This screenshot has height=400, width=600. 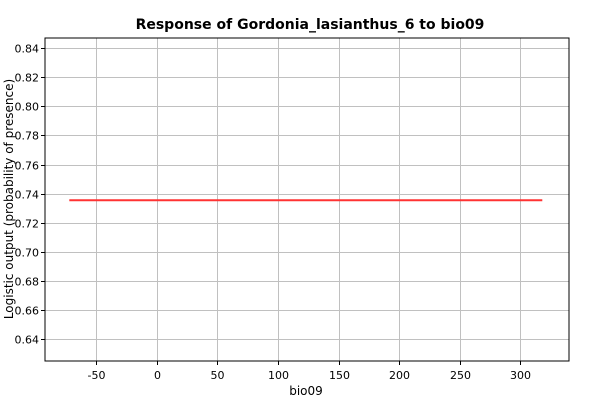 What do you see at coordinates (309, 371) in the screenshot?
I see `x-axis: -50 0 50 100 150 200 250 300` at bounding box center [309, 371].